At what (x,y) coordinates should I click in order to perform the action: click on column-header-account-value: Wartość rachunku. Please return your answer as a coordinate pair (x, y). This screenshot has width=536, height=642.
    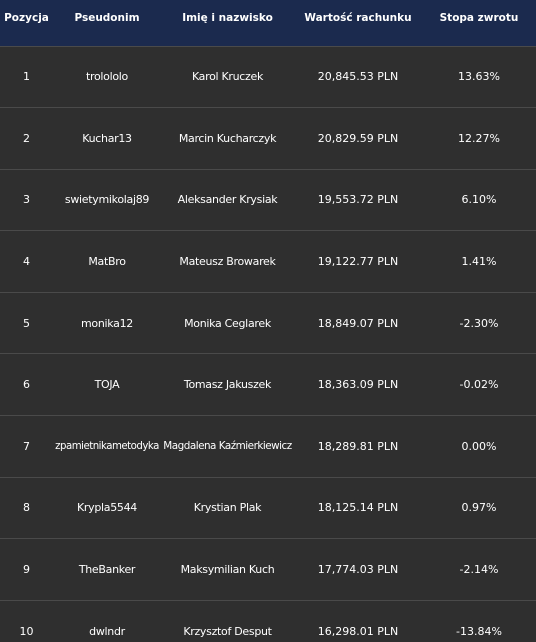
    Looking at the image, I should click on (358, 23).